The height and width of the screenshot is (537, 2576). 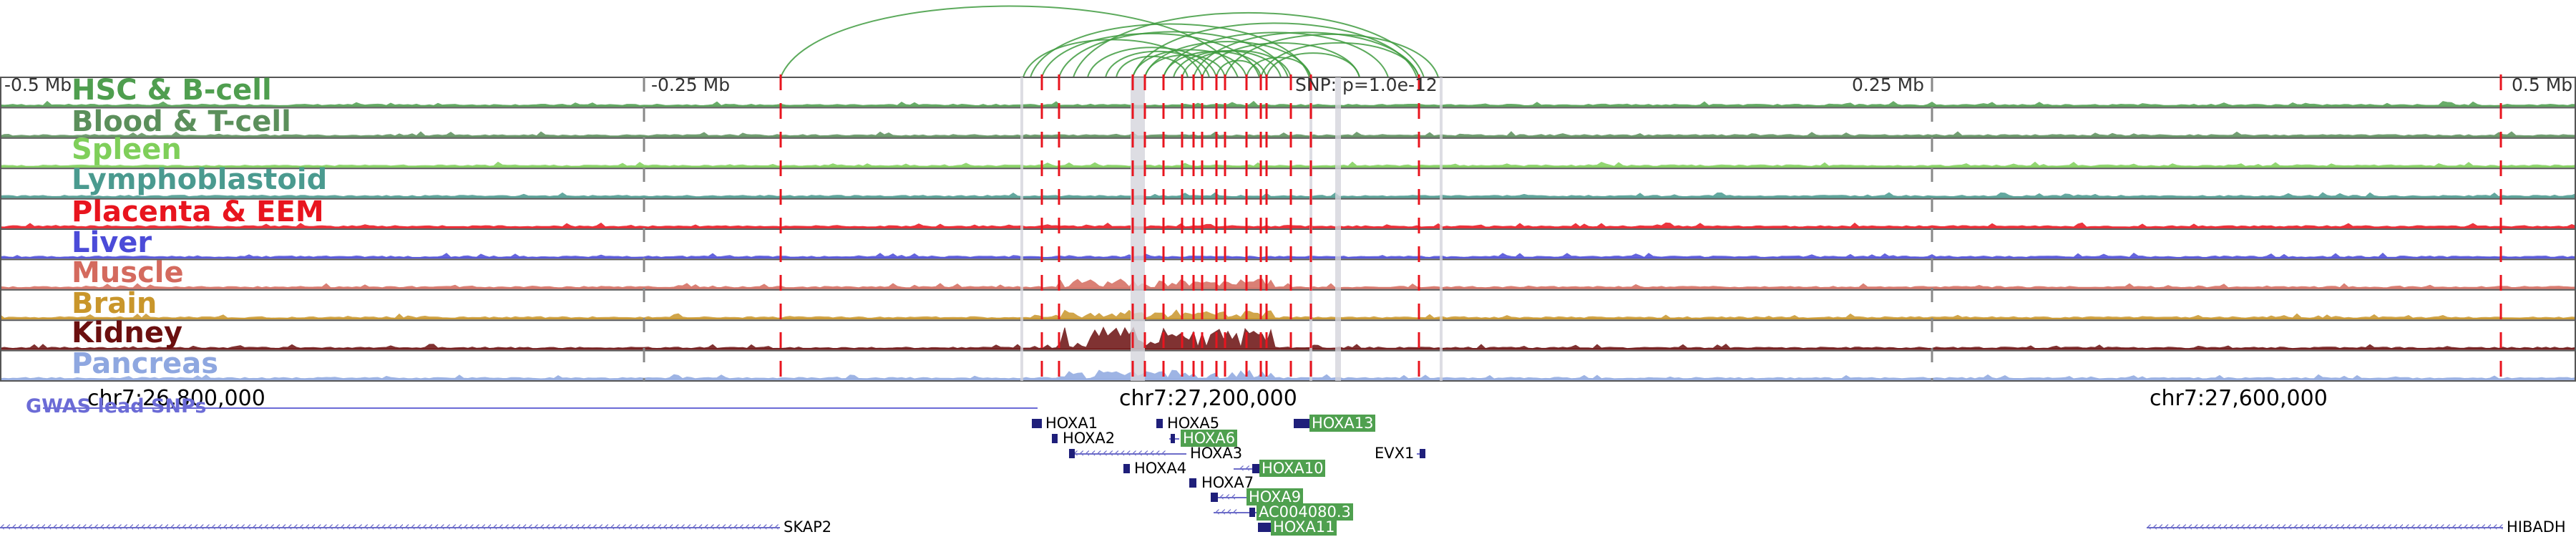 I want to click on gene-hoxa2: HOXA2, so click(x=1109, y=439).